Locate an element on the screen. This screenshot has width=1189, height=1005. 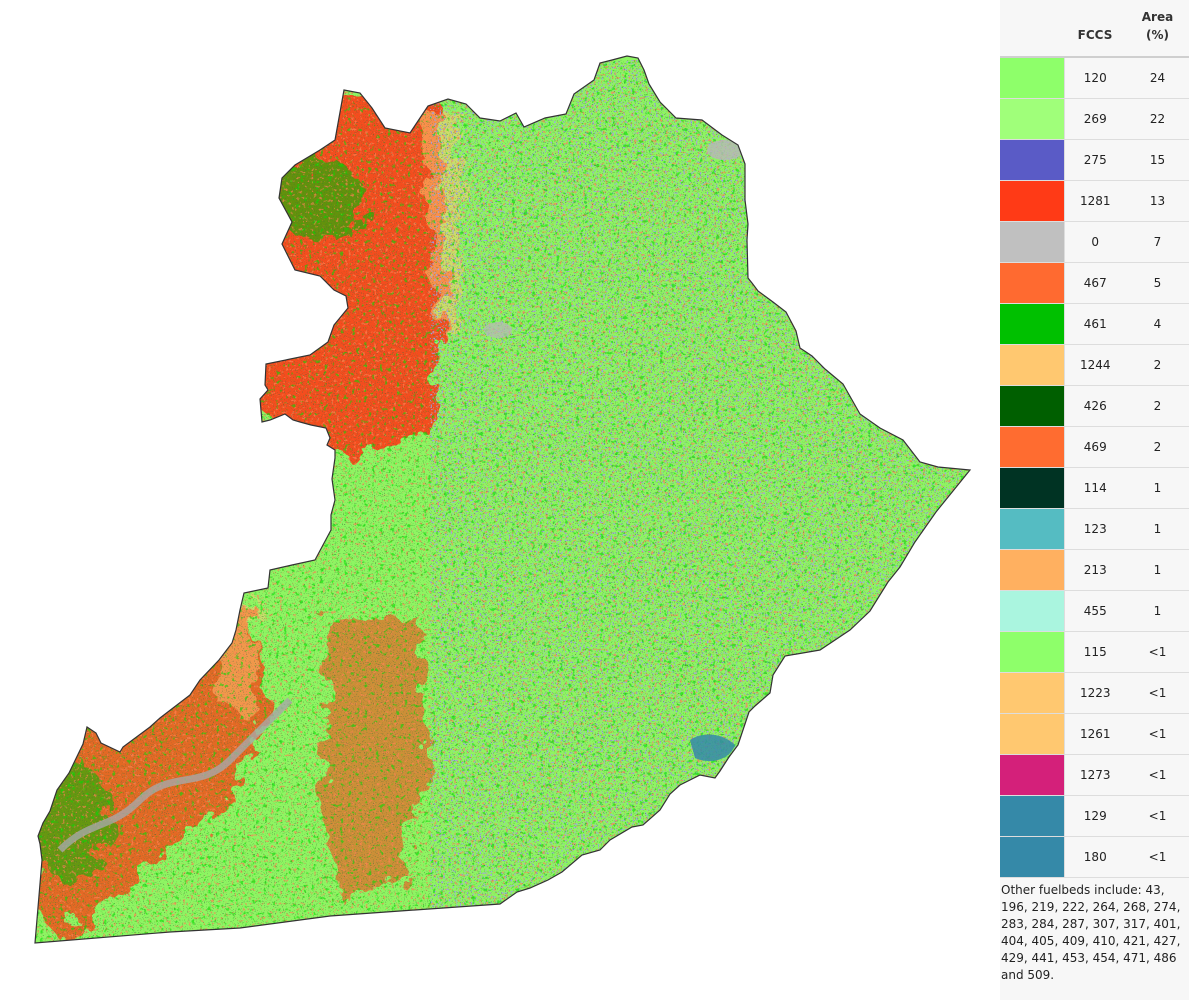
legend-row: 129 <1 is located at coordinates (1094, 816).